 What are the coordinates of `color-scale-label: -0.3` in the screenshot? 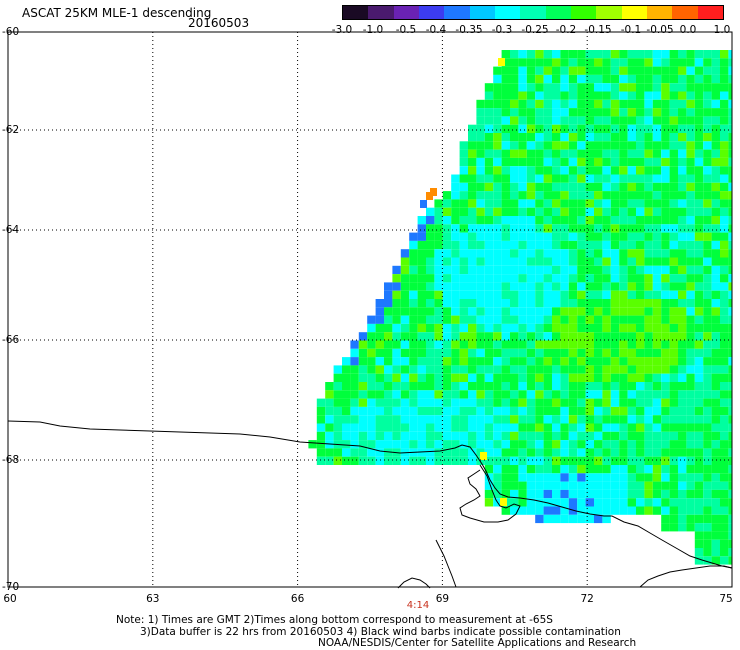 It's located at (502, 30).